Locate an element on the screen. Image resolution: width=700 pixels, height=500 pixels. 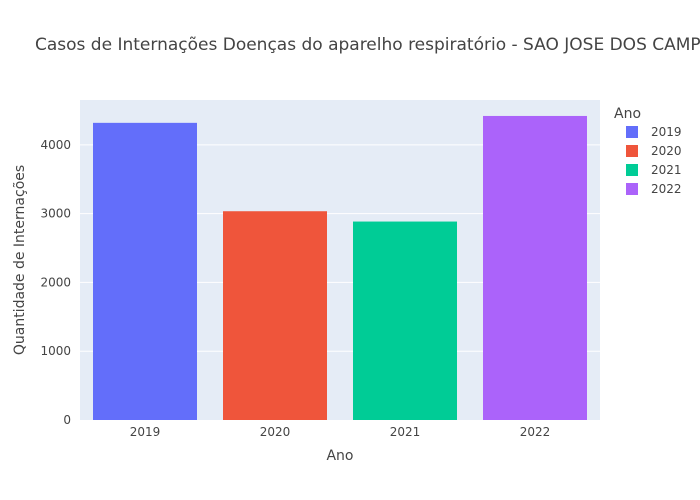
y-axis-title: Quantidade de Internações is located at coordinates (20, 260).